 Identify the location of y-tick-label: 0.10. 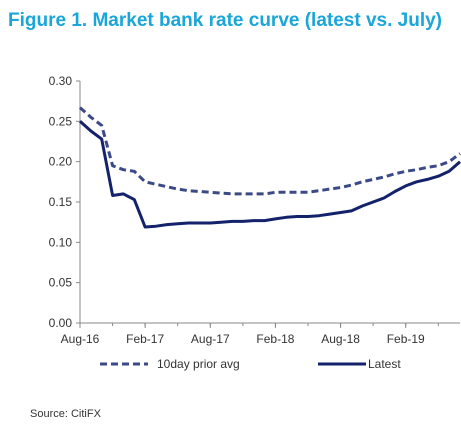
(61, 242).